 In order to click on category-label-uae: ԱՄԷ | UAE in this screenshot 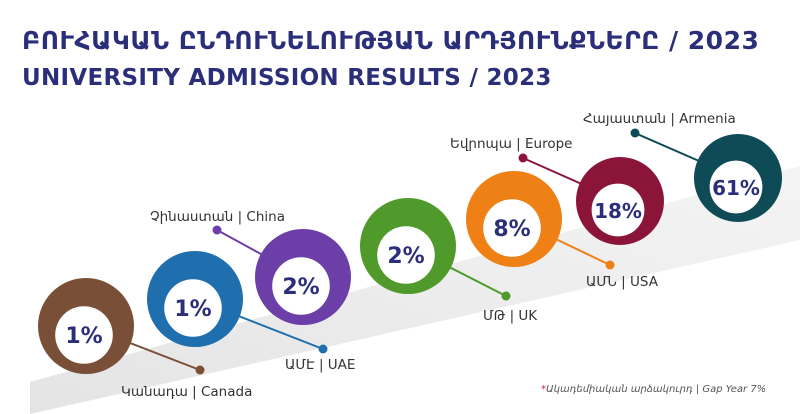, I will do `click(320, 365)`.